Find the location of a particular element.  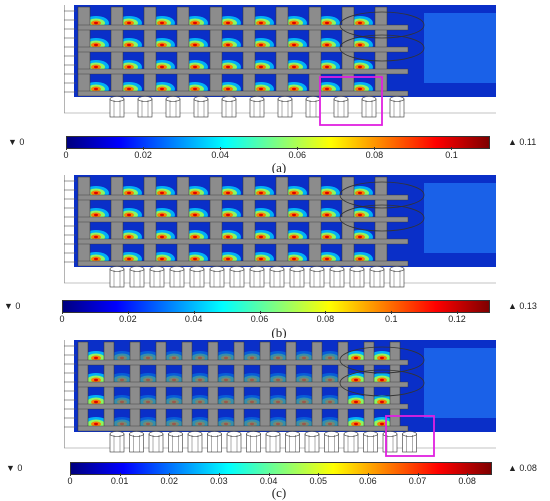

min-label-a: ▼ 0 is located at coordinates (16, 142).